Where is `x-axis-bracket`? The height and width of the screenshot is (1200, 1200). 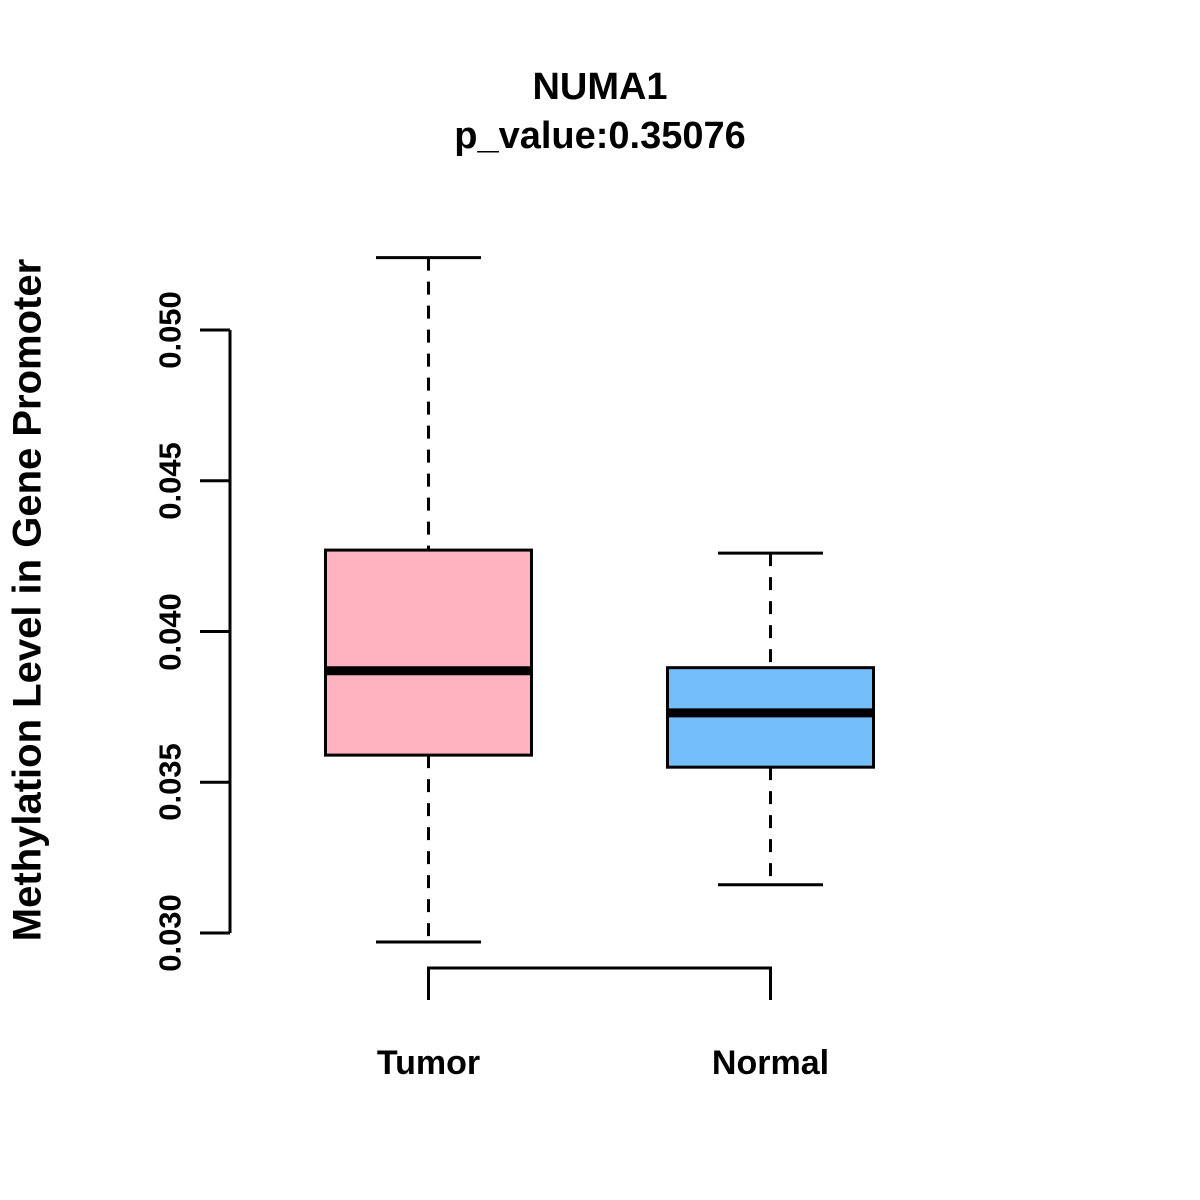 x-axis-bracket is located at coordinates (599, 983).